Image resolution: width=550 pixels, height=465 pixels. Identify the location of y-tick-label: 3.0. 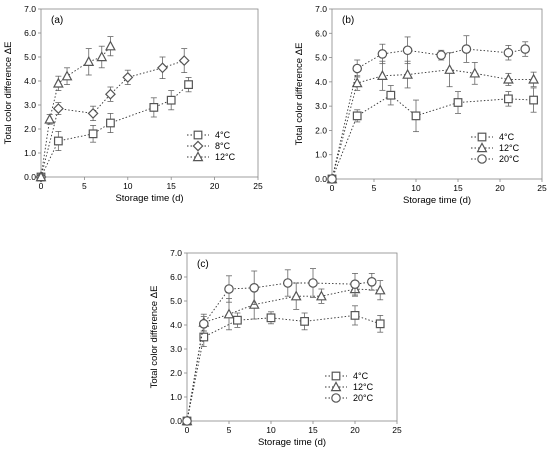
(30, 105).